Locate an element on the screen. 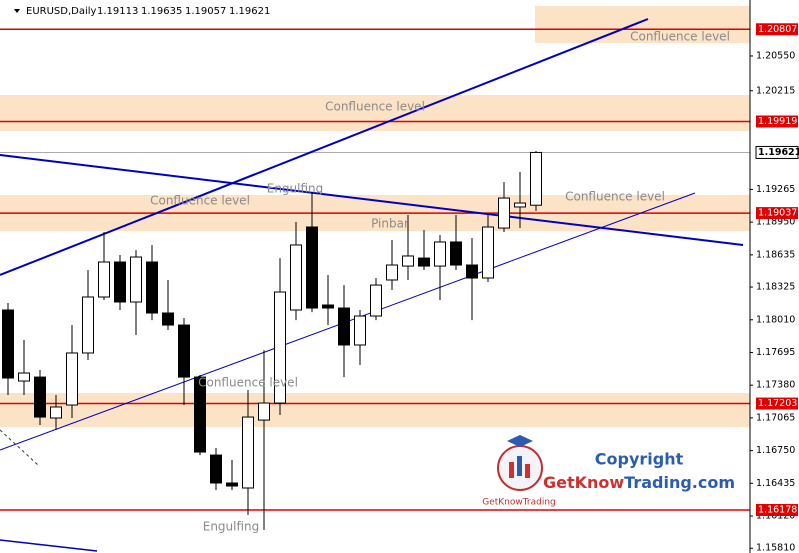 The width and height of the screenshot is (799, 553). y-tick-label: 1.17380 is located at coordinates (775, 385).